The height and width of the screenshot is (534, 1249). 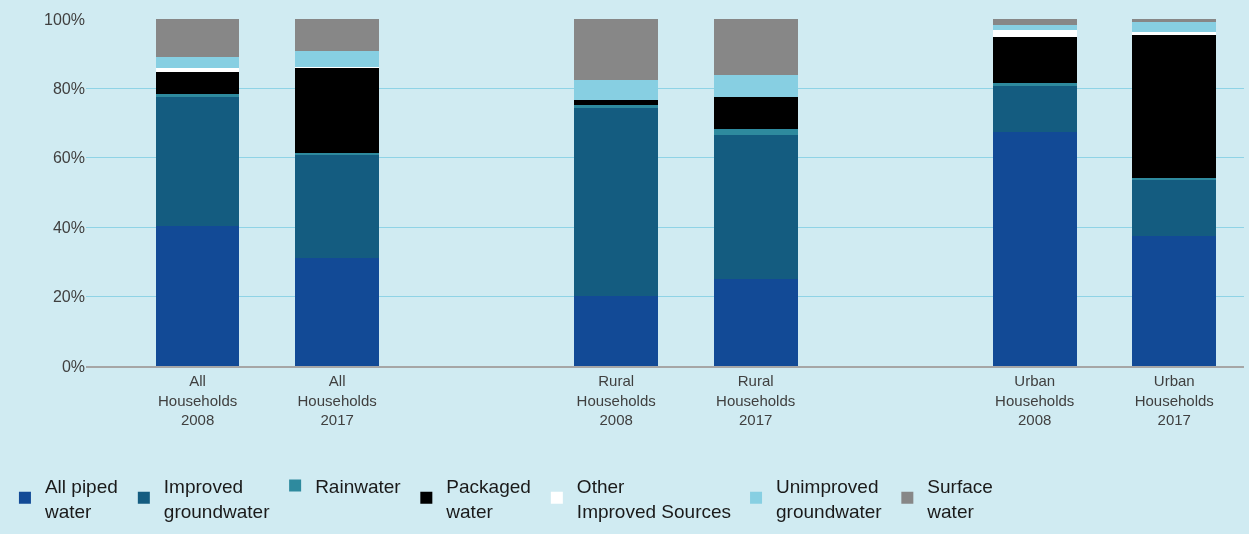 I want to click on x-tick-label: Rural Households 2017, so click(x=756, y=400).